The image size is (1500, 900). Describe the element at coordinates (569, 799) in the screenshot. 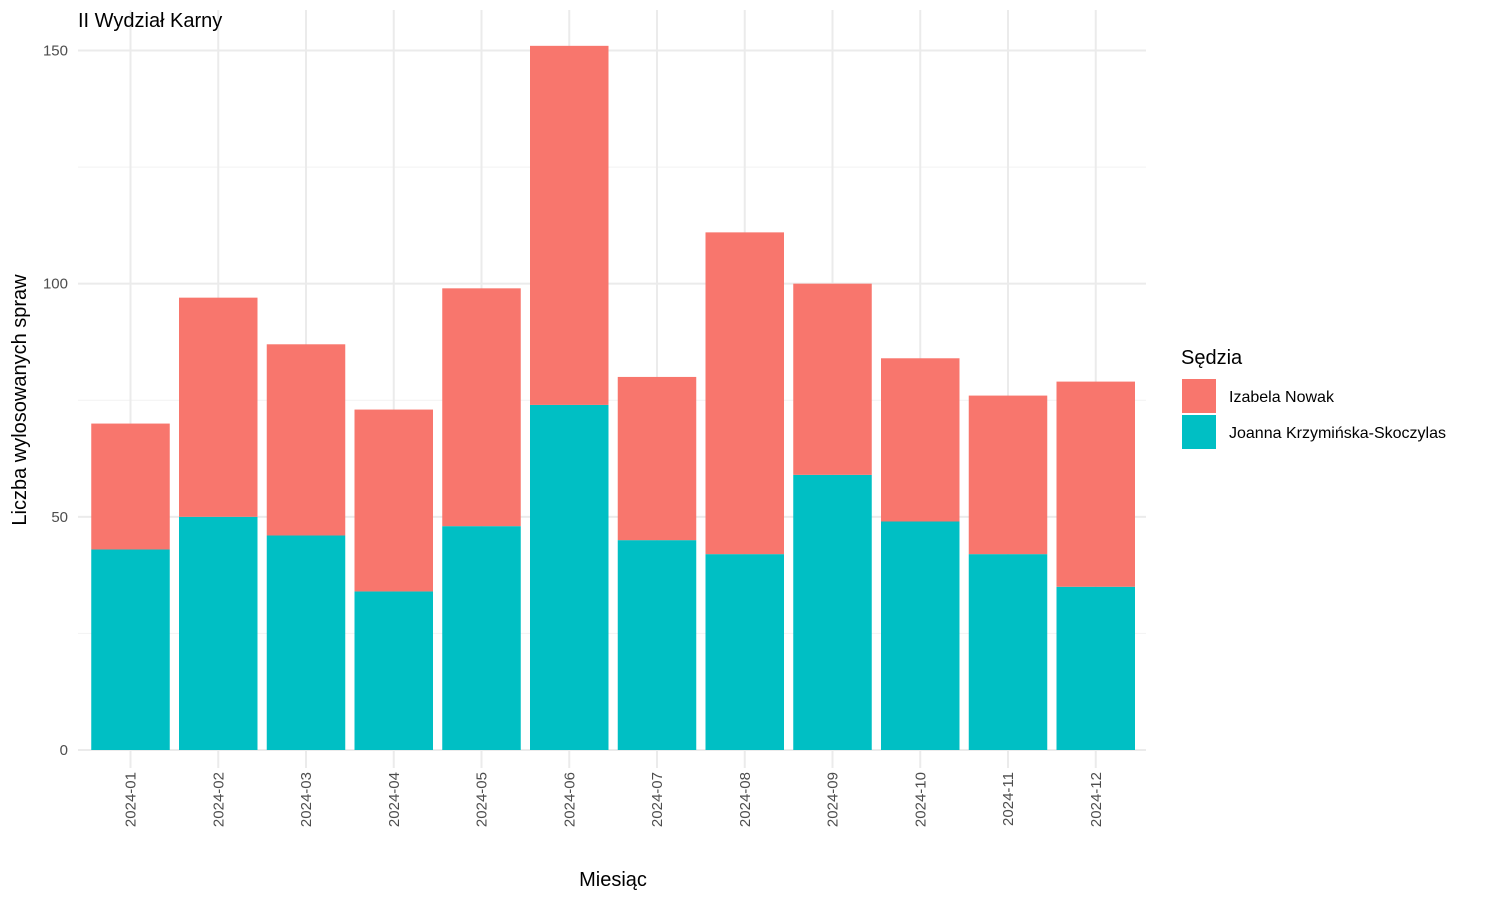

I see `x-tick-label: 2024-06` at that location.